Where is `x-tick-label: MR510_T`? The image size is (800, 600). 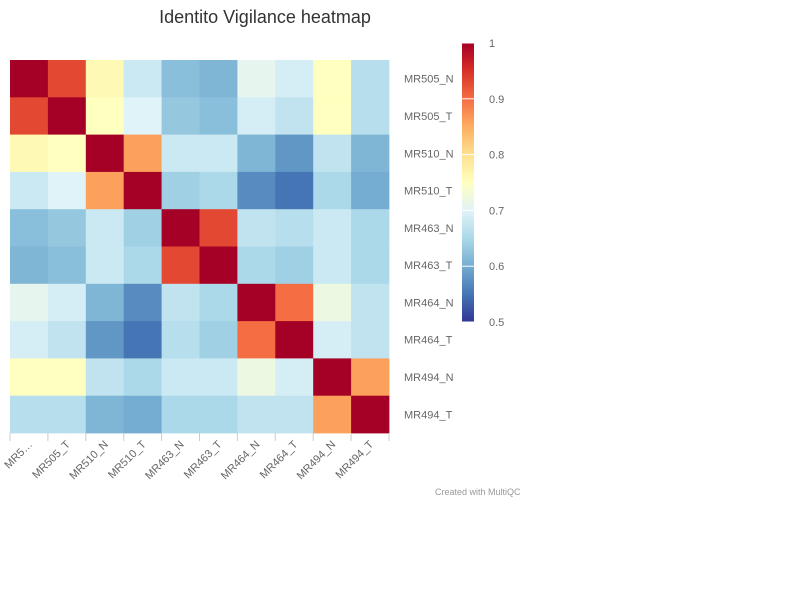
x-tick-label: MR510_T is located at coordinates (127, 459).